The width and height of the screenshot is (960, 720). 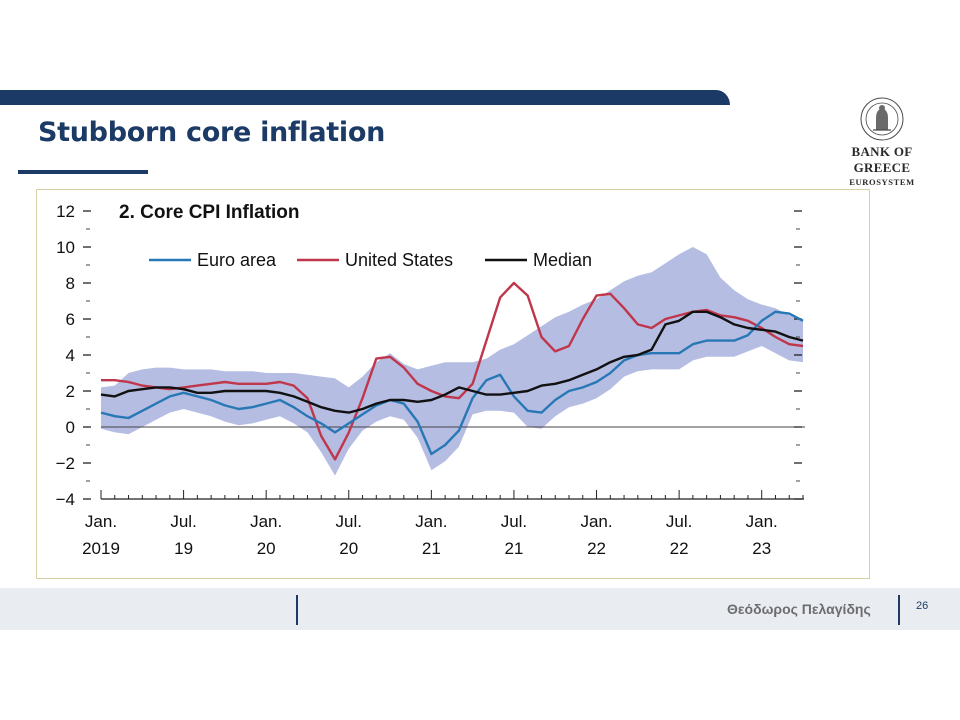 What do you see at coordinates (183, 548) in the screenshot?
I see `x-tick-label-year: 19` at bounding box center [183, 548].